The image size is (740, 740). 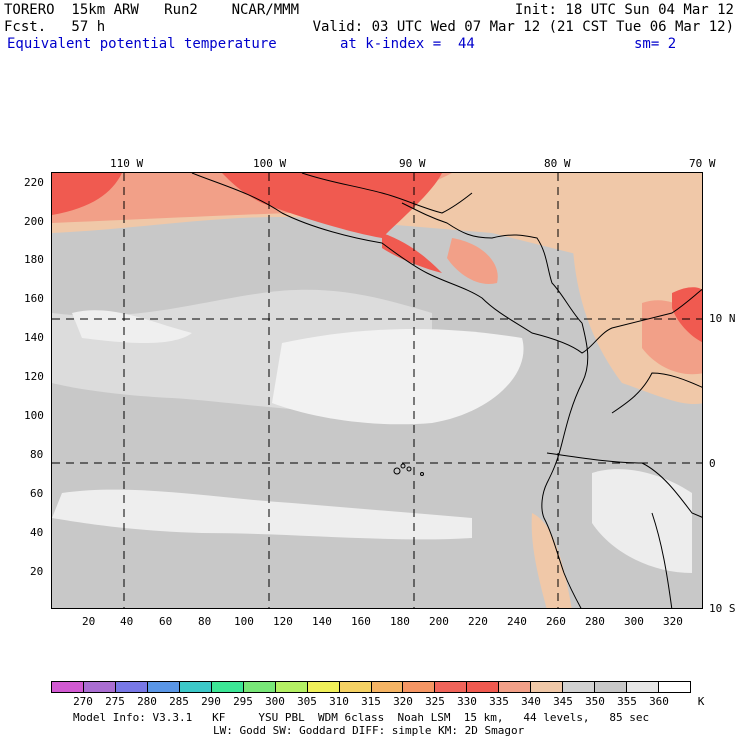 I want to click on x-tick-20: 20, so click(x=89, y=621).